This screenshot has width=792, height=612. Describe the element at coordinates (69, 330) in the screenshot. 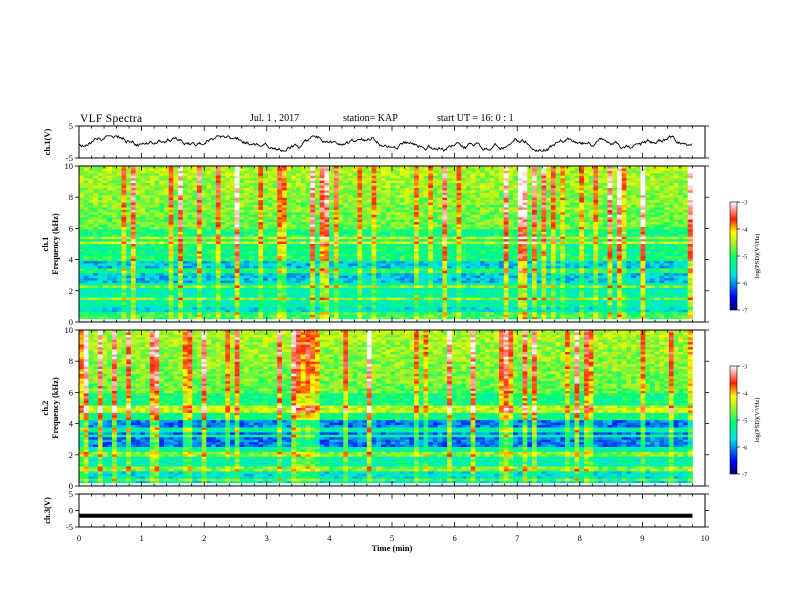

I see `ch2-spec-ytick-label: 10` at that location.